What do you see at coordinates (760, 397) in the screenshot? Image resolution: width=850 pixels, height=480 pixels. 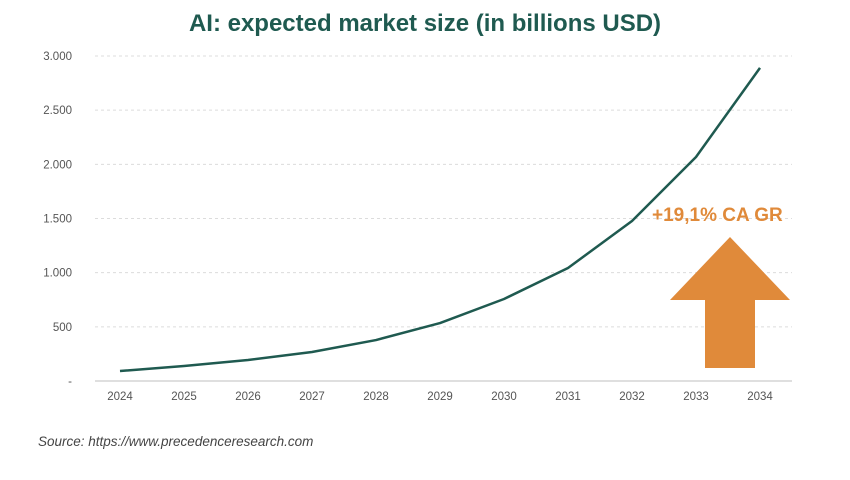 I see `x-tick-label: 2034` at bounding box center [760, 397].